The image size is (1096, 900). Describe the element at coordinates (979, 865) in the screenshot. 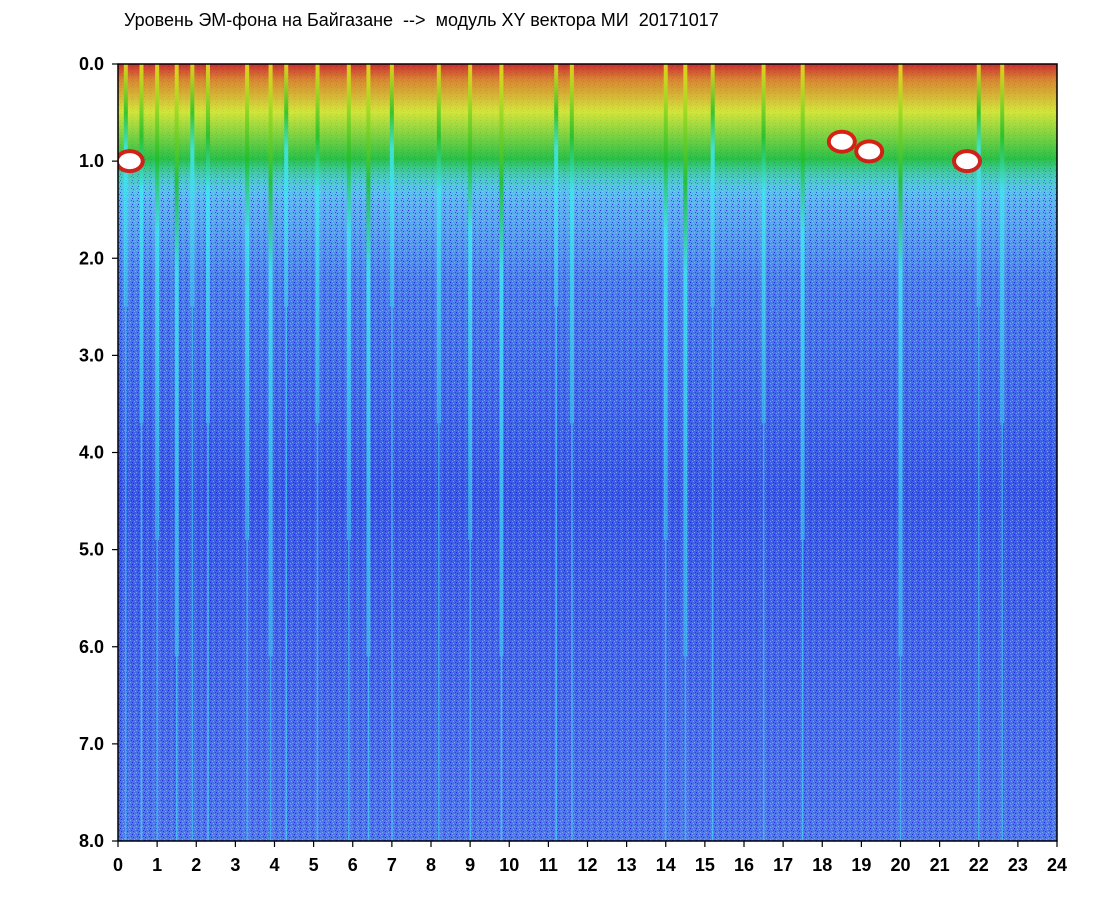

I see `x-tick-label-22: 22` at that location.